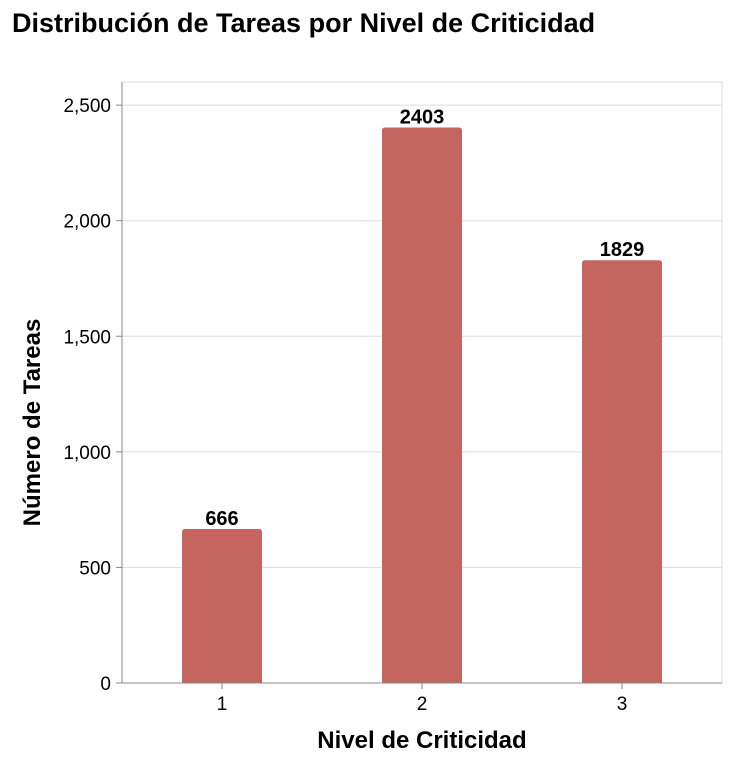  What do you see at coordinates (95, 568) in the screenshot?
I see `y-tick-label: 500` at bounding box center [95, 568].